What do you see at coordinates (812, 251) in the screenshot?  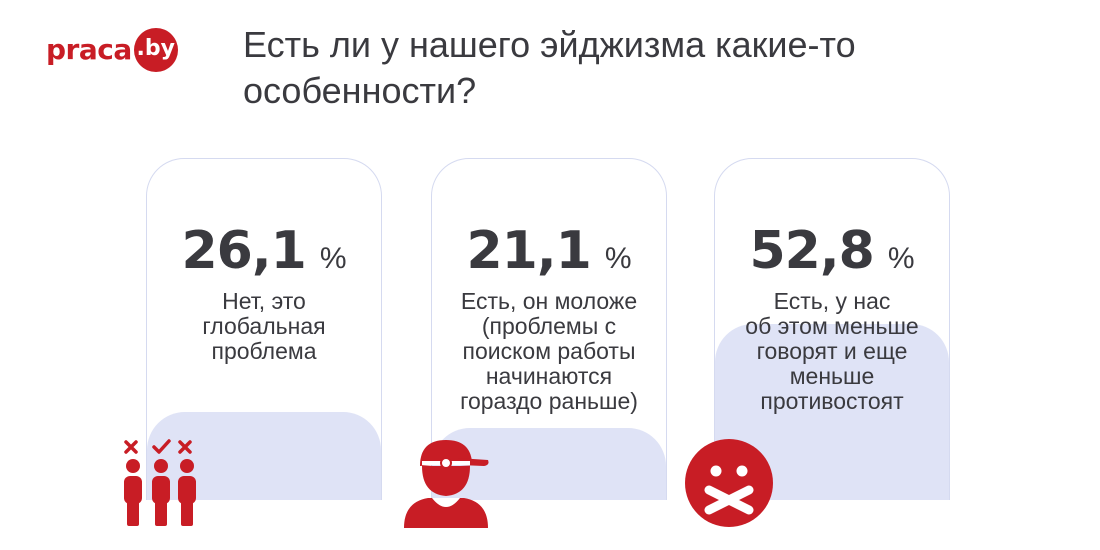 I see `stat-number: 52,8` at bounding box center [812, 251].